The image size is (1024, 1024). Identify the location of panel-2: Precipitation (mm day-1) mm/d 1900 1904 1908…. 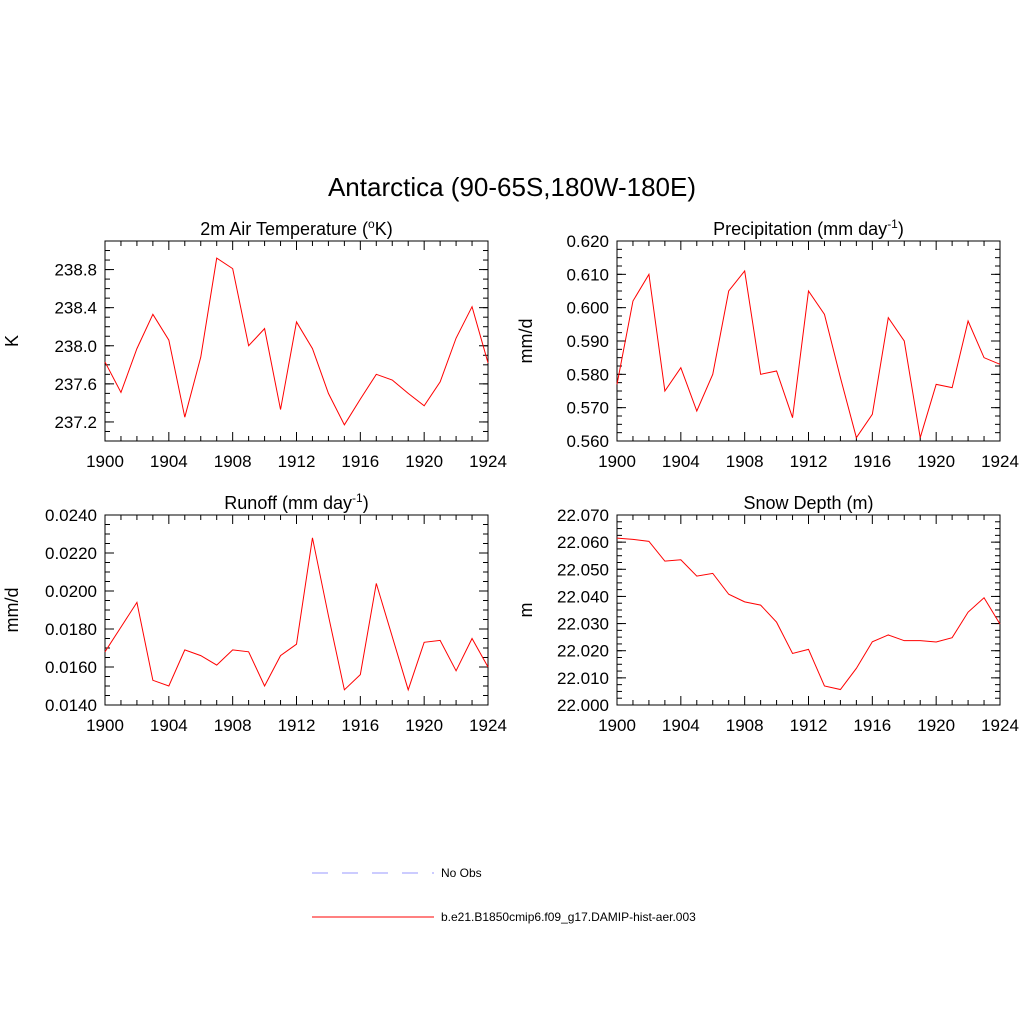
(767, 344).